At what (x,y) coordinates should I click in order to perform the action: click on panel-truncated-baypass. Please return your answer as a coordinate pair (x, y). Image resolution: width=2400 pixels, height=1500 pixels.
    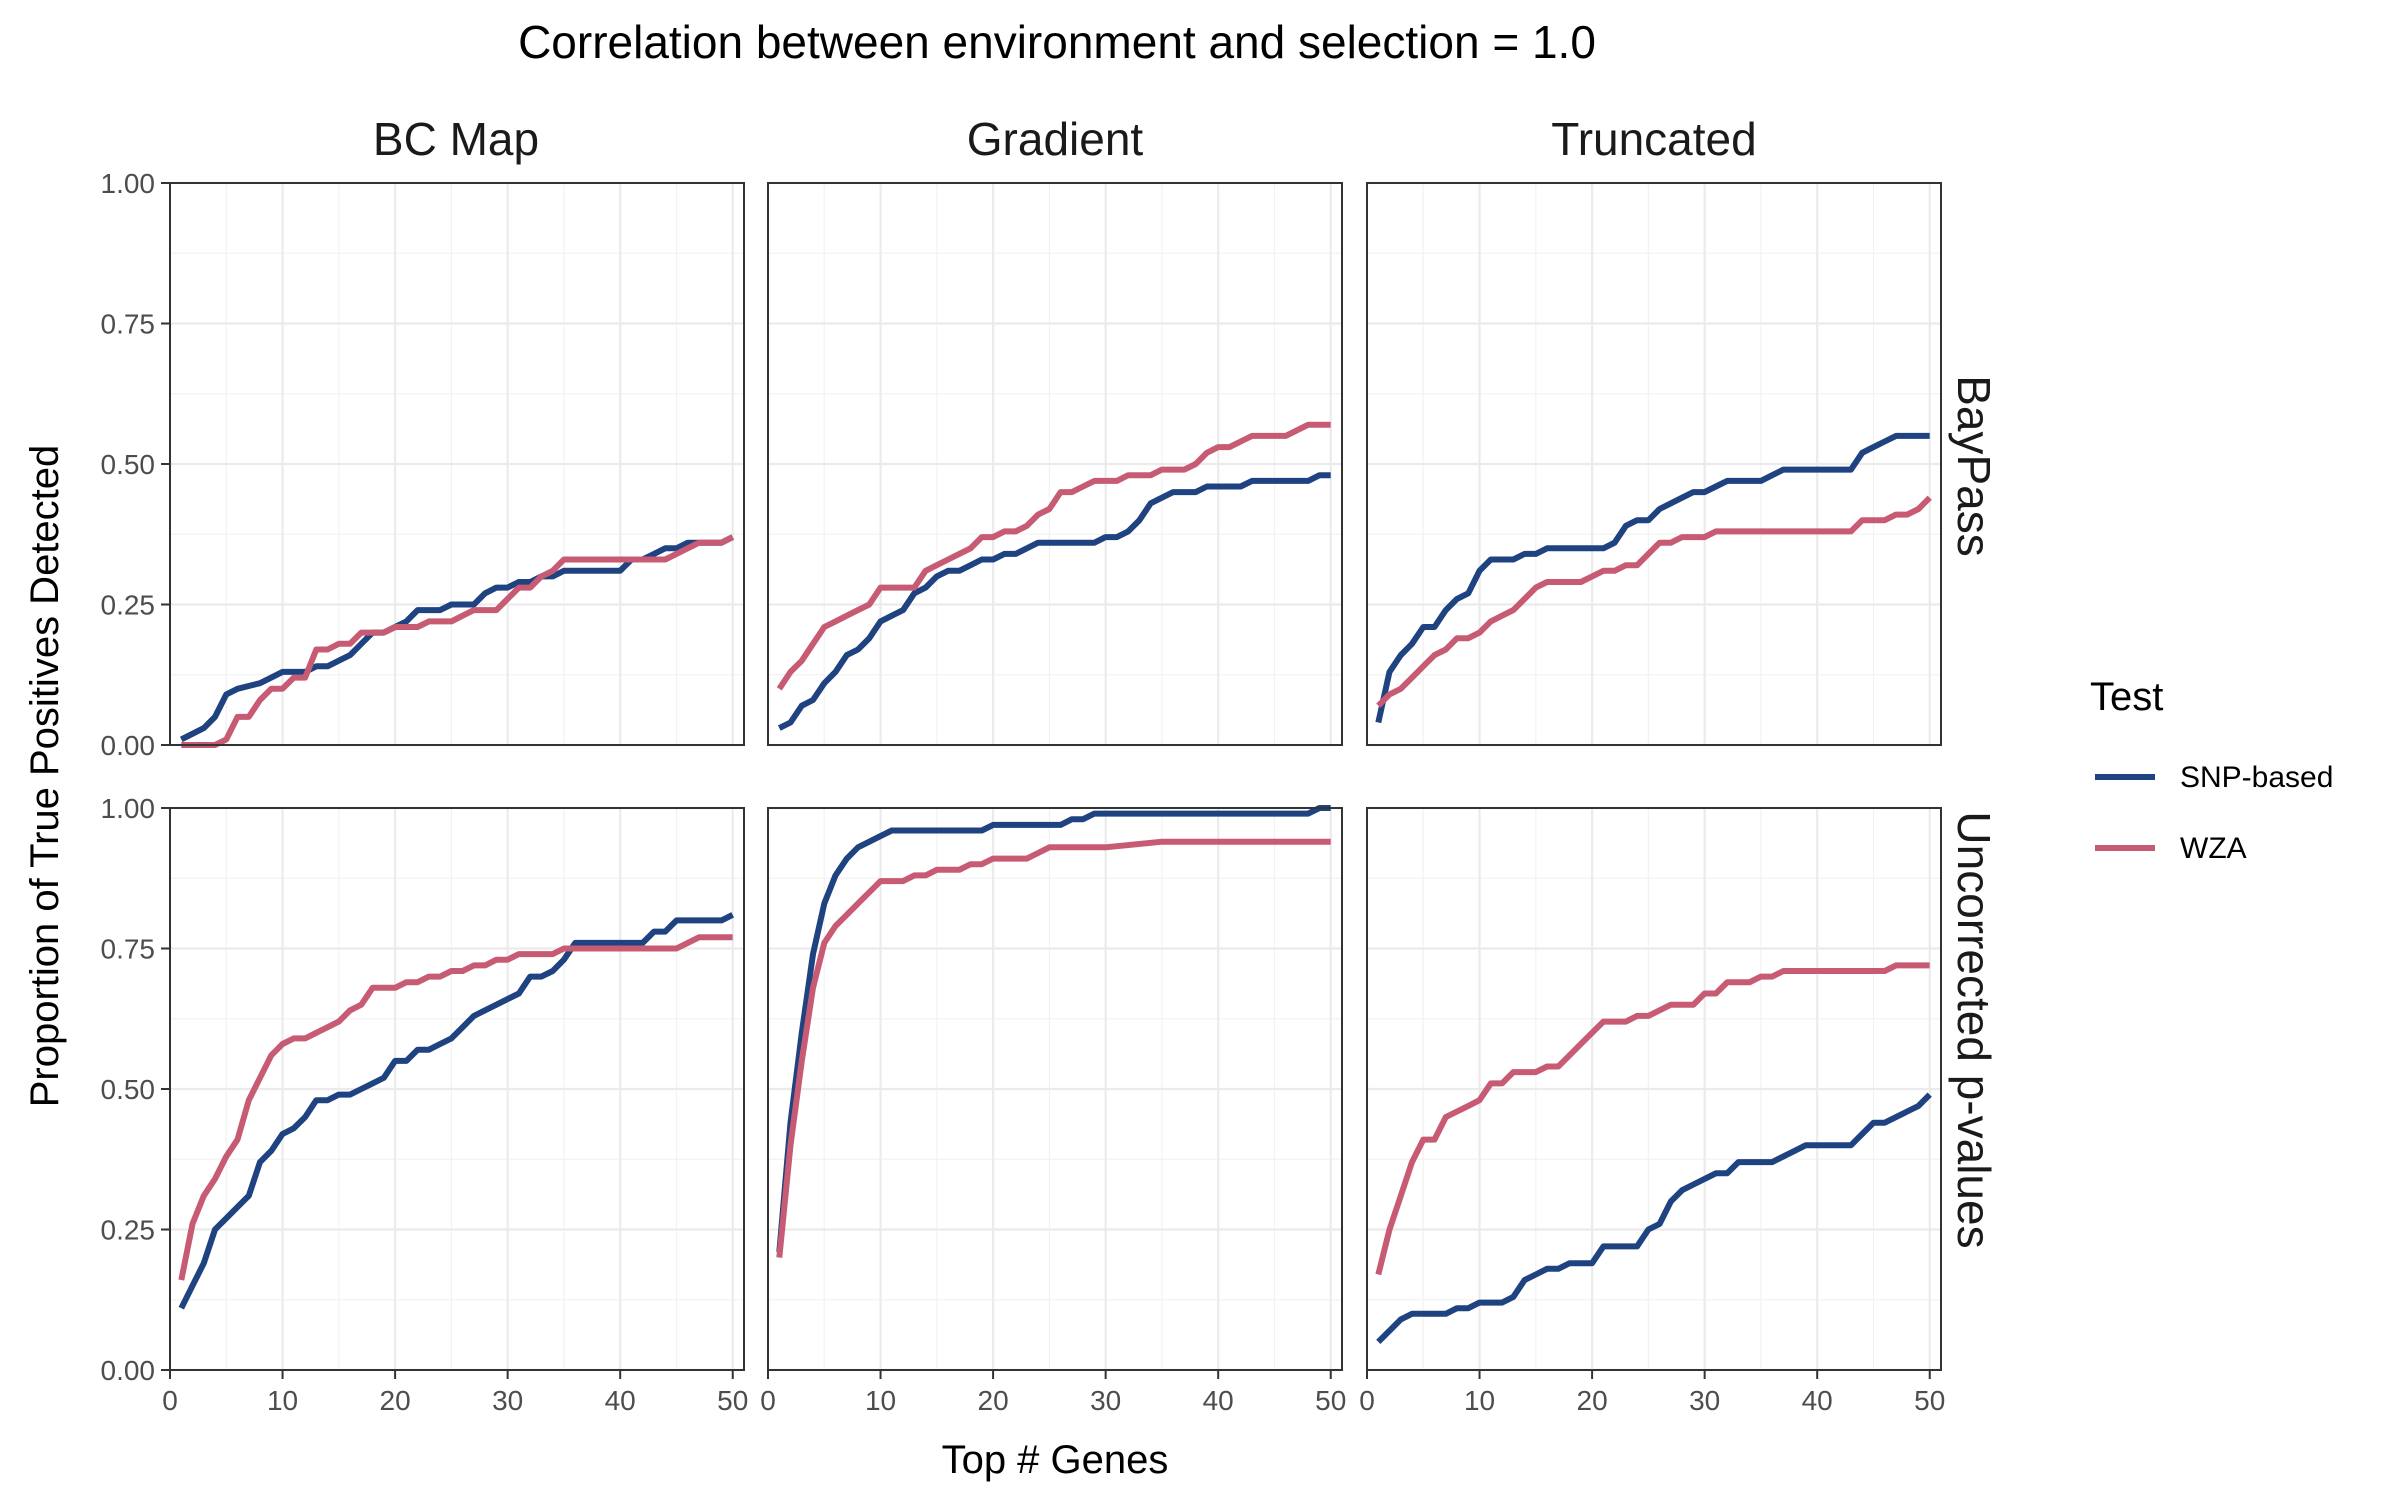
    Looking at the image, I should click on (1653, 464).